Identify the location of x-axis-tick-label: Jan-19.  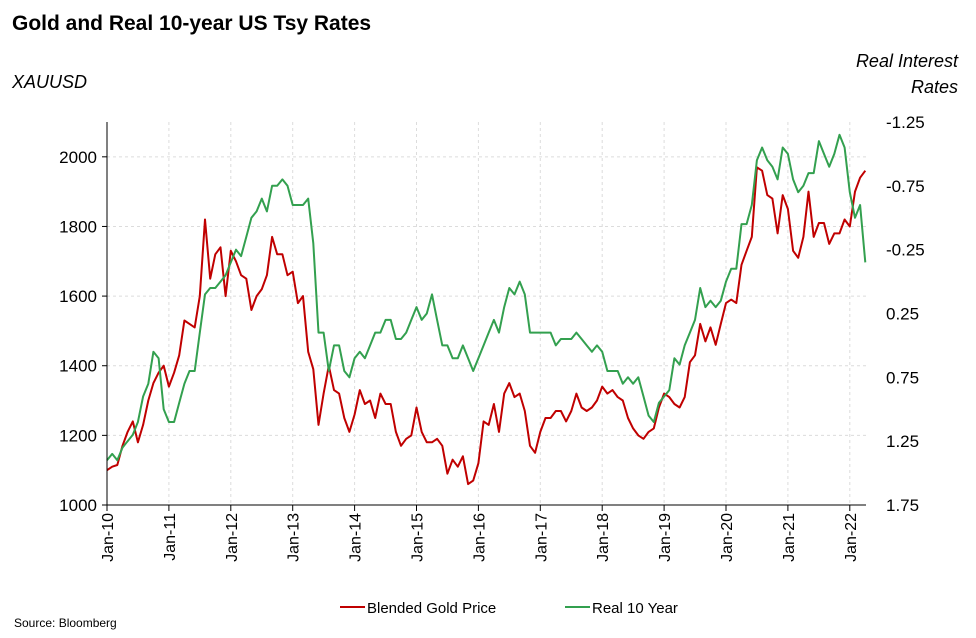
(665, 537).